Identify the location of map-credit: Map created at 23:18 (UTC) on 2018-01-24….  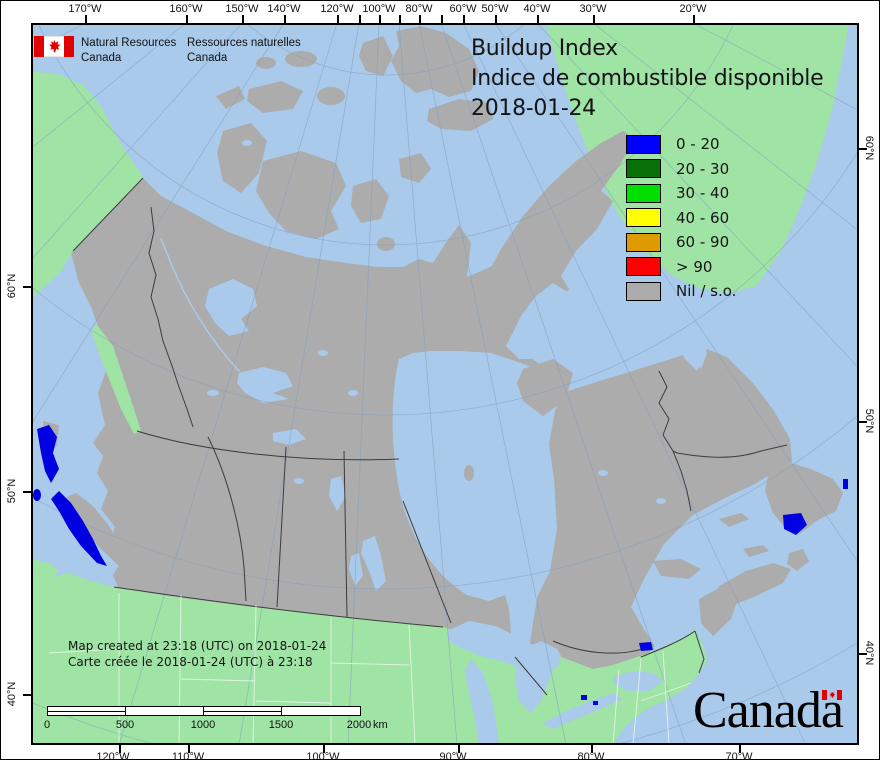
(197, 654).